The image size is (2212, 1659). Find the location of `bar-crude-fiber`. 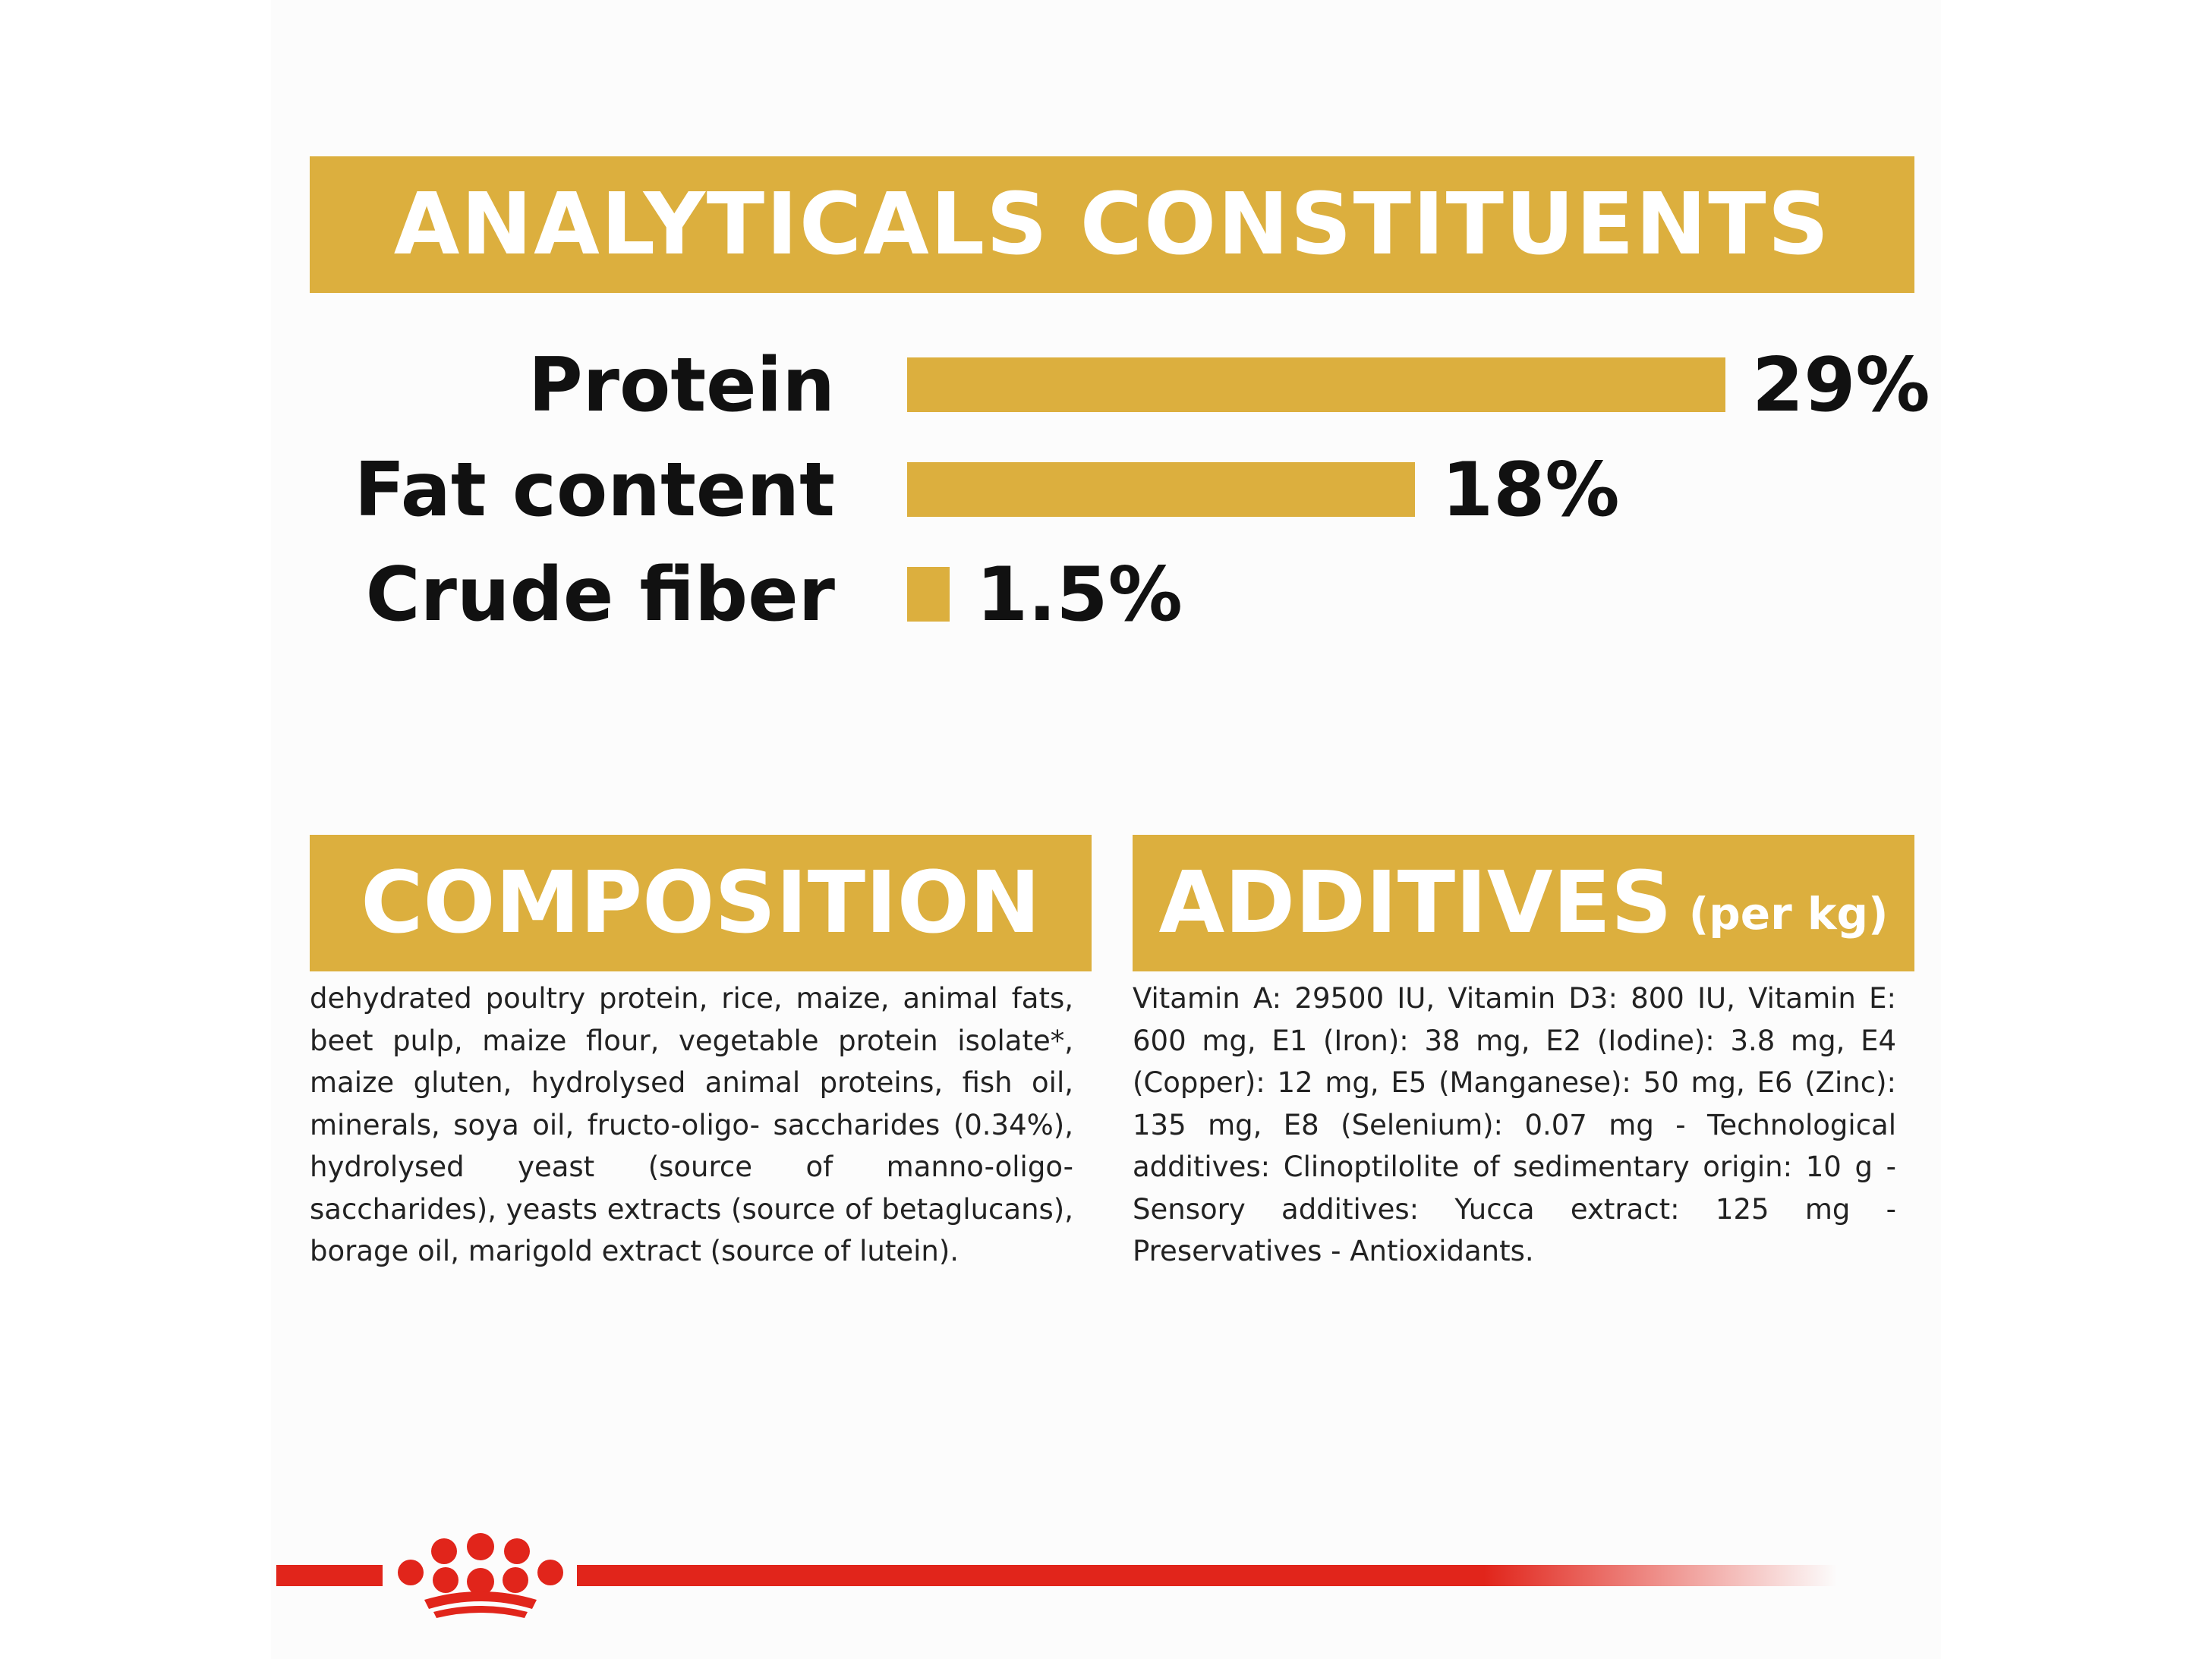

bar-crude-fiber is located at coordinates (929, 594).